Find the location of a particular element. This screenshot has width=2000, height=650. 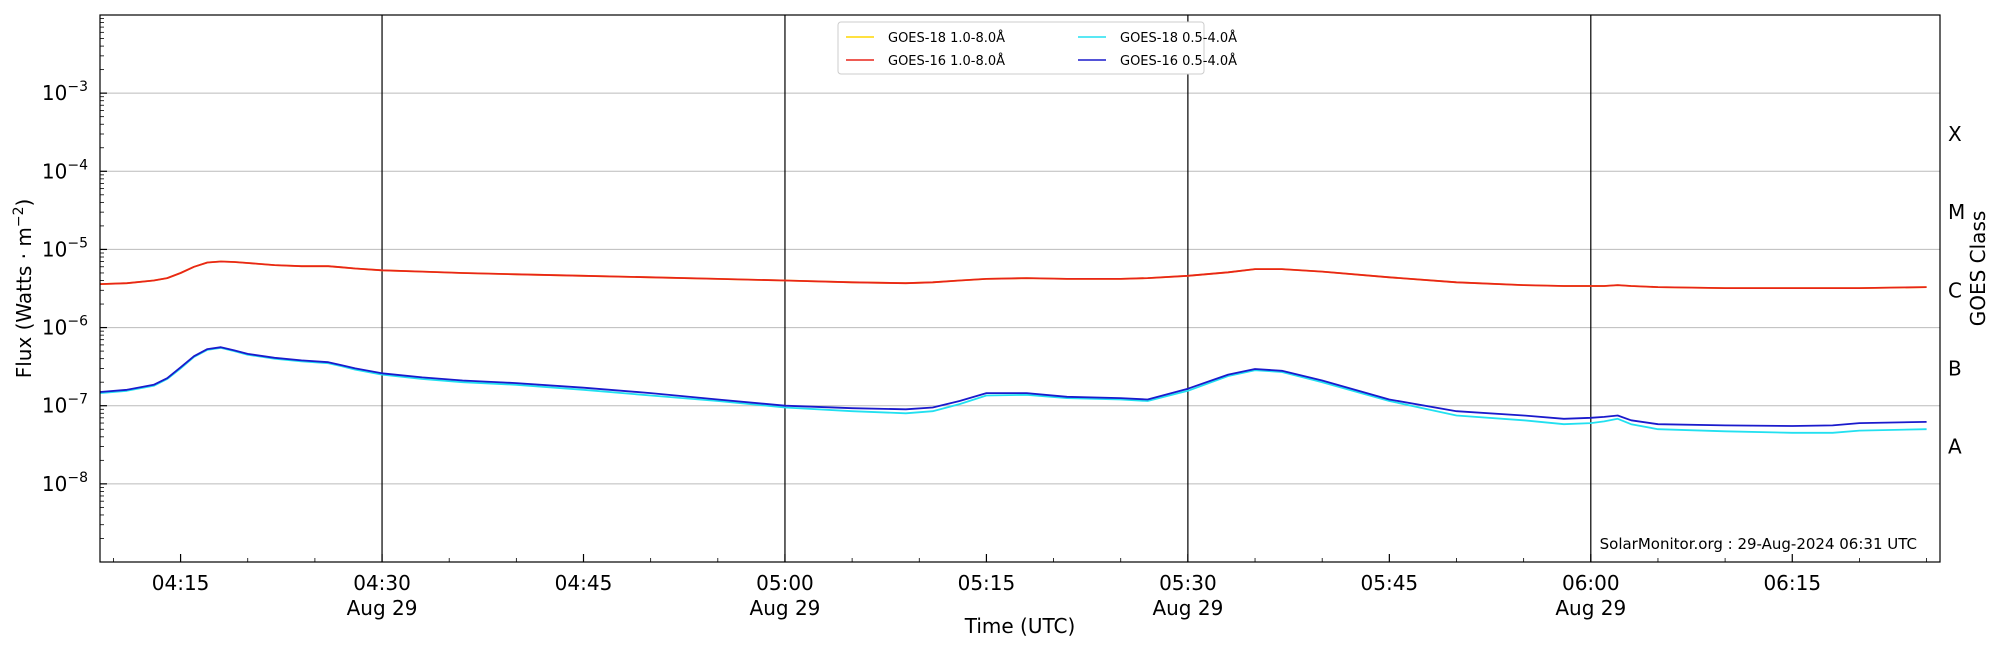

x-tick-date-5: Aug 29 is located at coordinates (1187, 608).